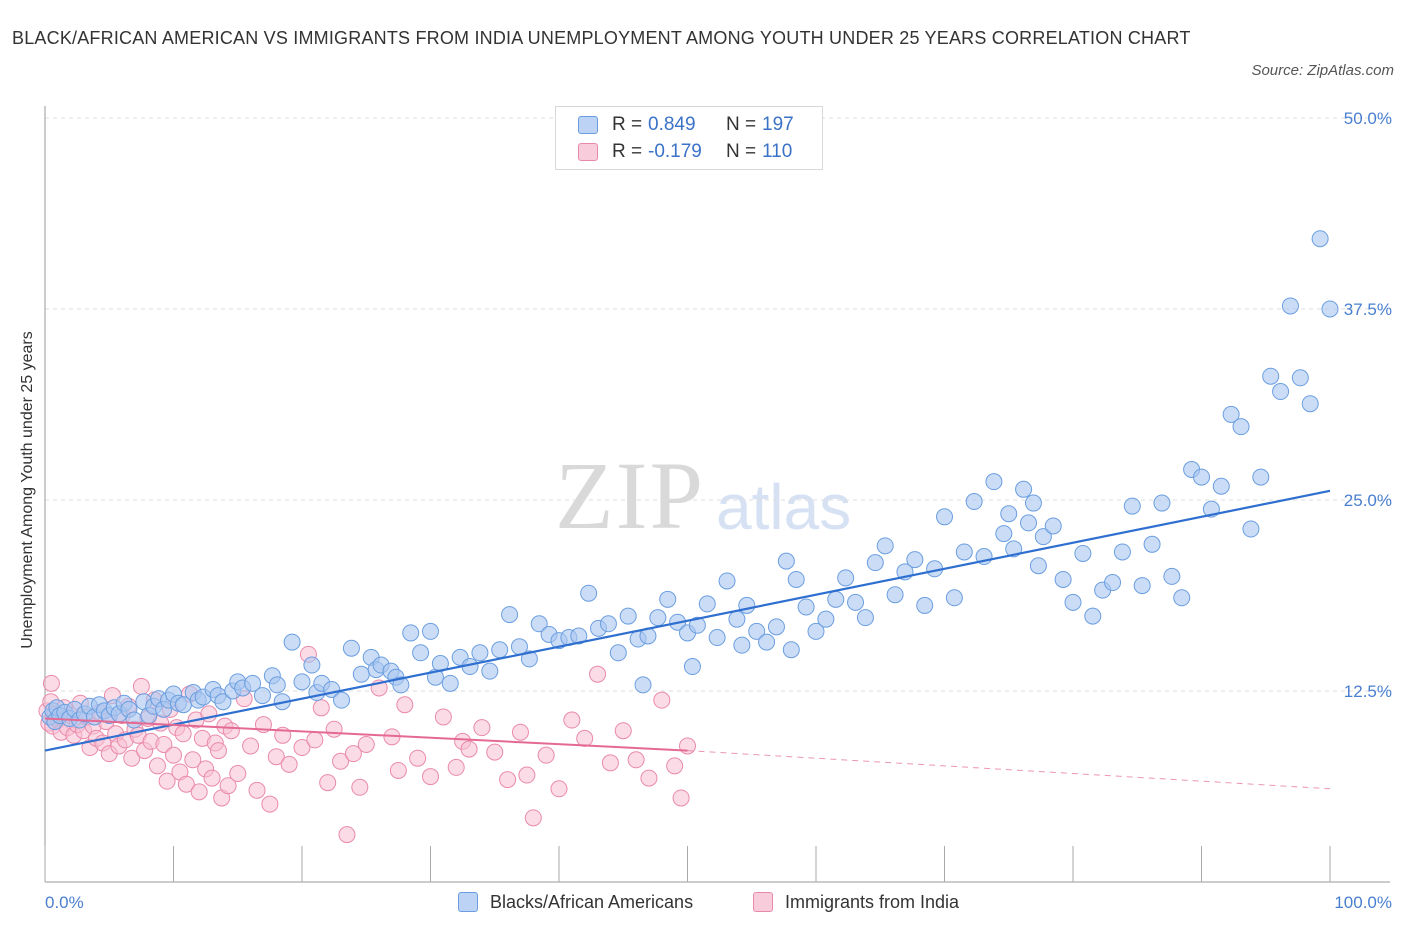  I want to click on watermark-atlas: atlas, so click(784, 507).